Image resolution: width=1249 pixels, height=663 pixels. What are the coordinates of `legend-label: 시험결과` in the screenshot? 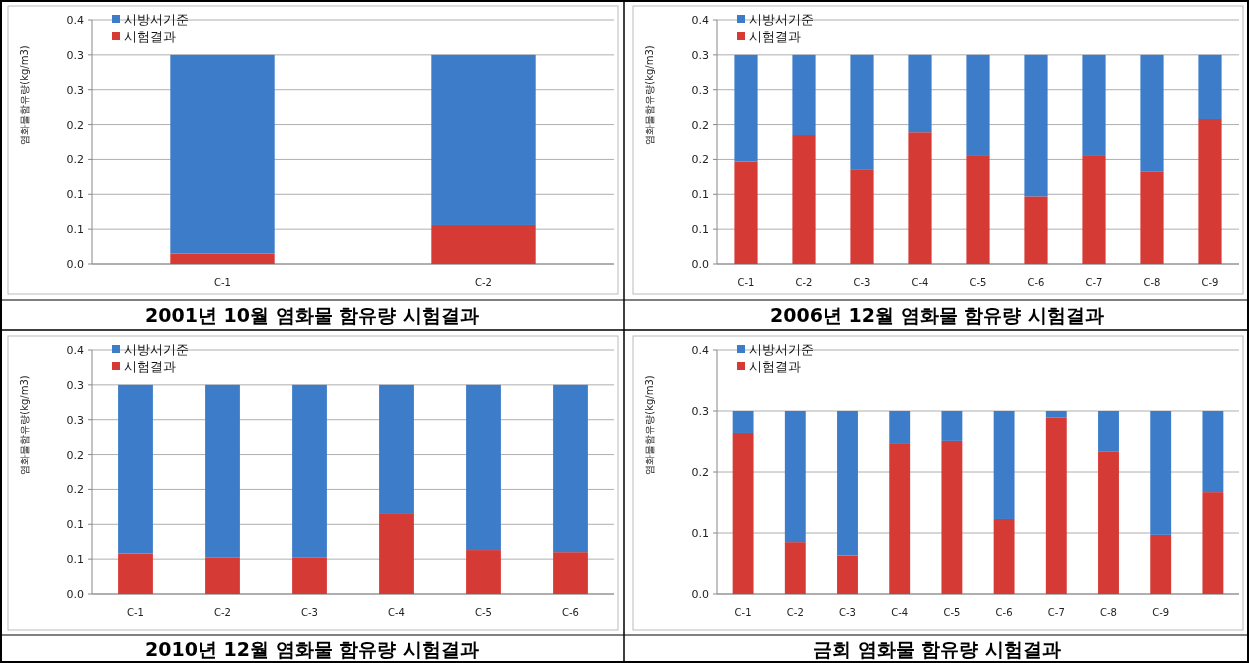 It's located at (775, 366).